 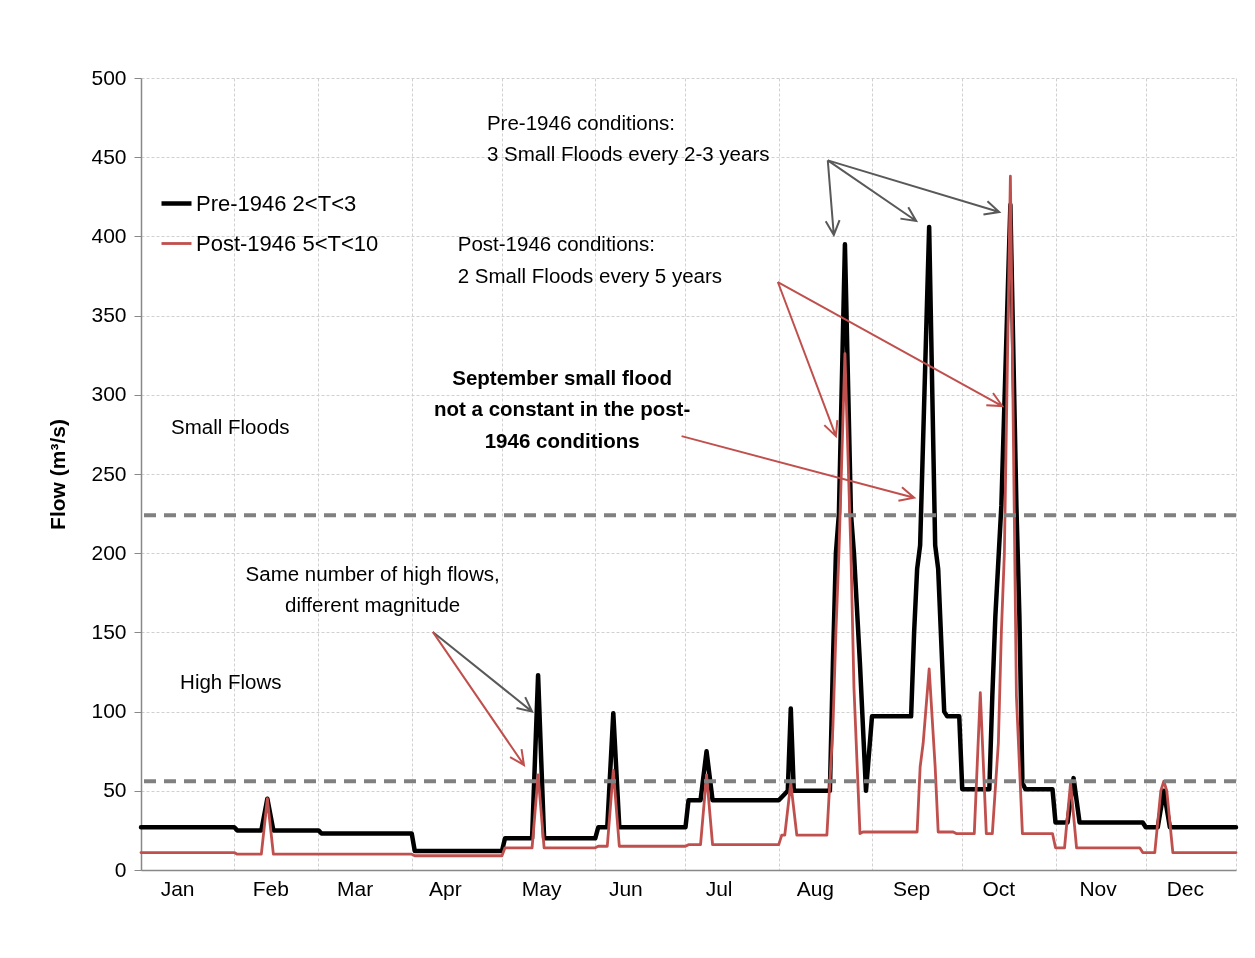 I want to click on x-tick-label: May, so click(x=541, y=888).